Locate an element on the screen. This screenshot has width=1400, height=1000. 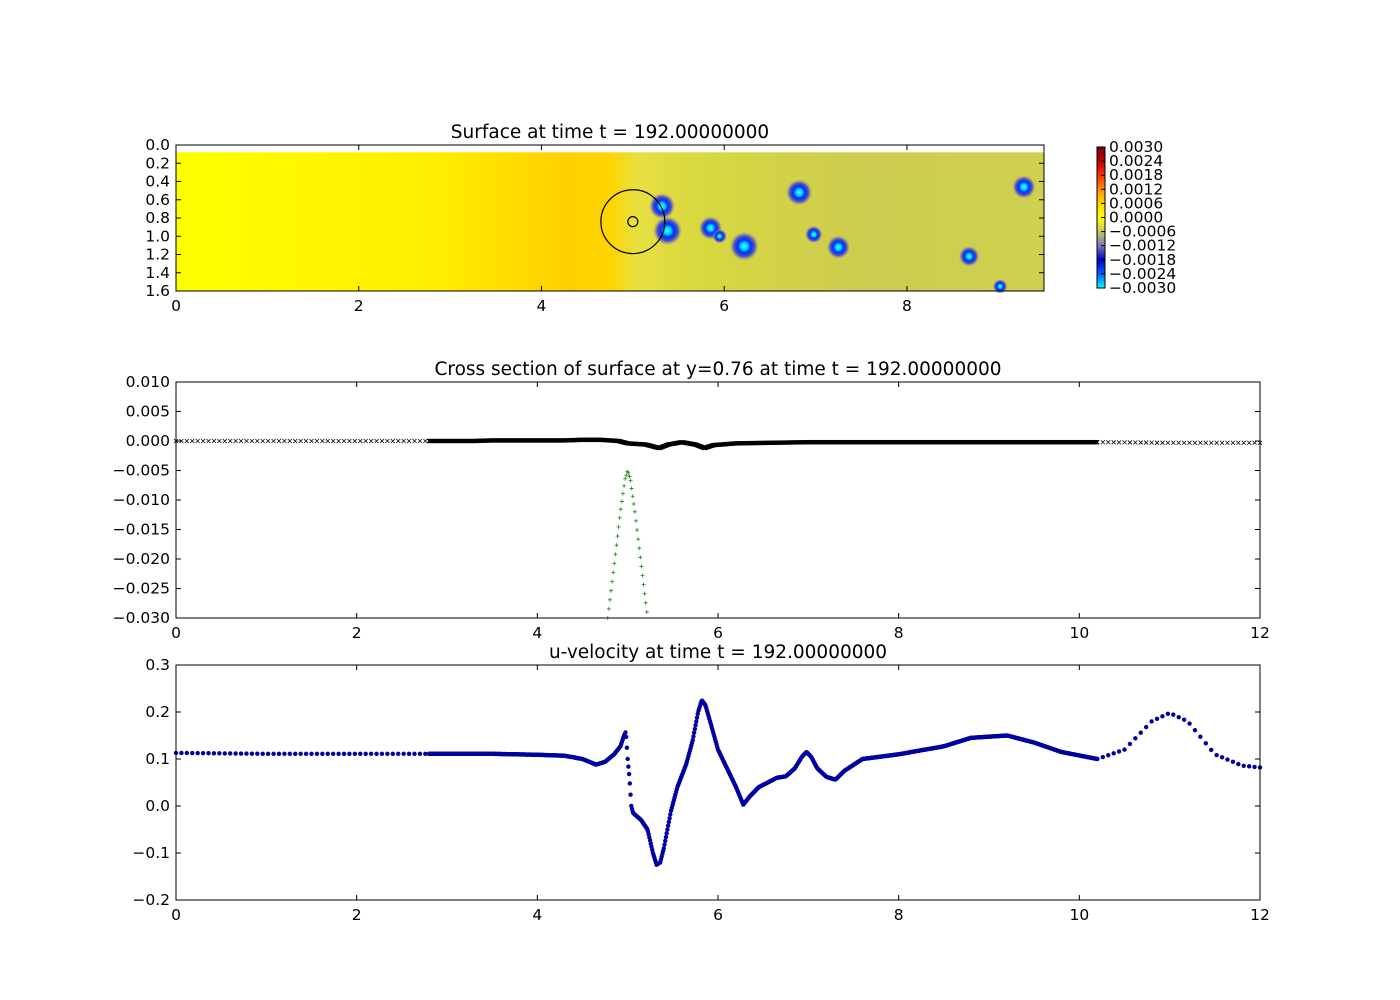
colorbar-tick-label: 0.0000 is located at coordinates (1136, 218).